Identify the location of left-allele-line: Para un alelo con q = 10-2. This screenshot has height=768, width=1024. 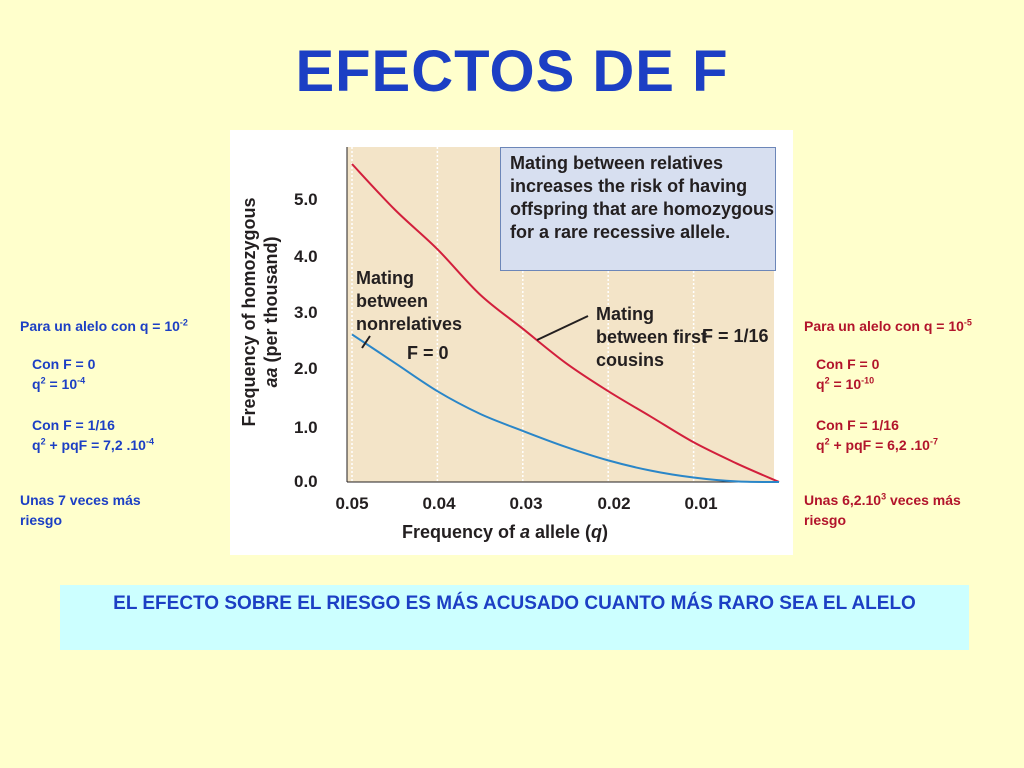
(104, 325).